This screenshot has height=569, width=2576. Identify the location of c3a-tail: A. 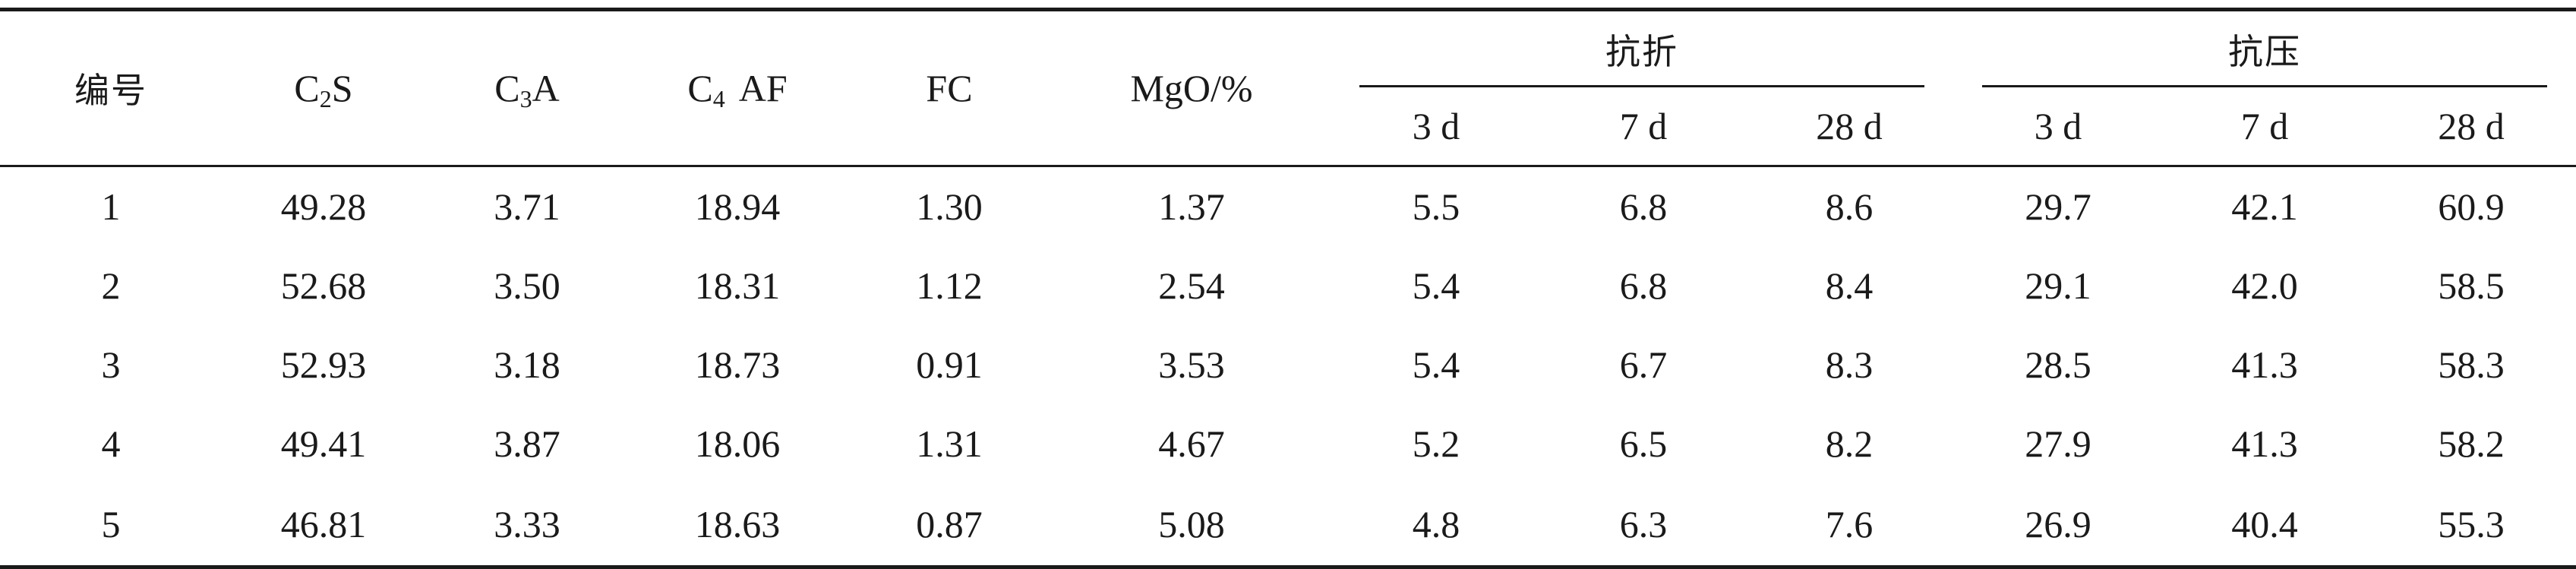
(546, 88).